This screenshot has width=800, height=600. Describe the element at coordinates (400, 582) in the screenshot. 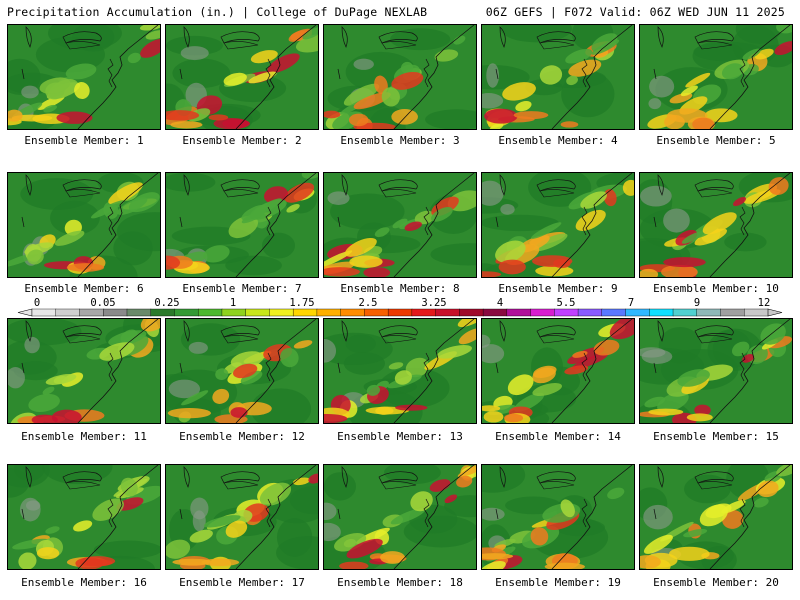

I see `ensemble-member-label: Ensemble Member: 18` at that location.